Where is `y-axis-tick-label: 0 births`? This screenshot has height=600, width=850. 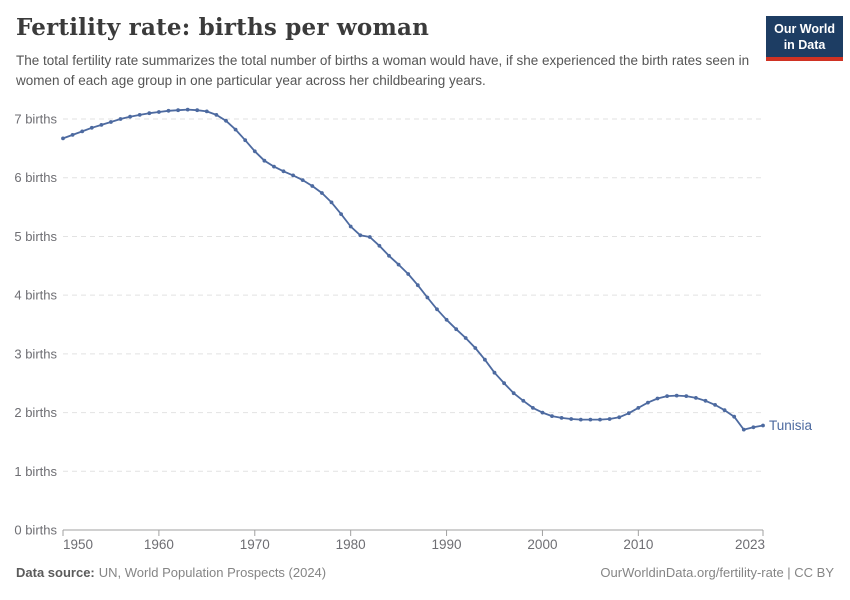 y-axis-tick-label: 0 births is located at coordinates (35, 530).